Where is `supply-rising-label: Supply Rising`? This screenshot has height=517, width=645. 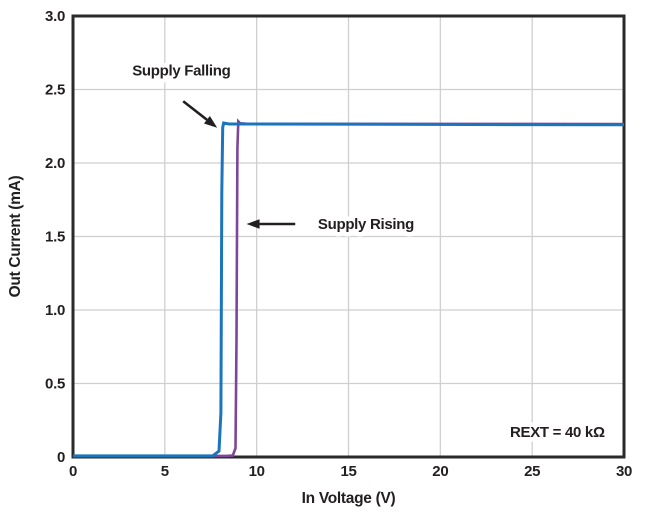
supply-rising-label: Supply Rising is located at coordinates (366, 224).